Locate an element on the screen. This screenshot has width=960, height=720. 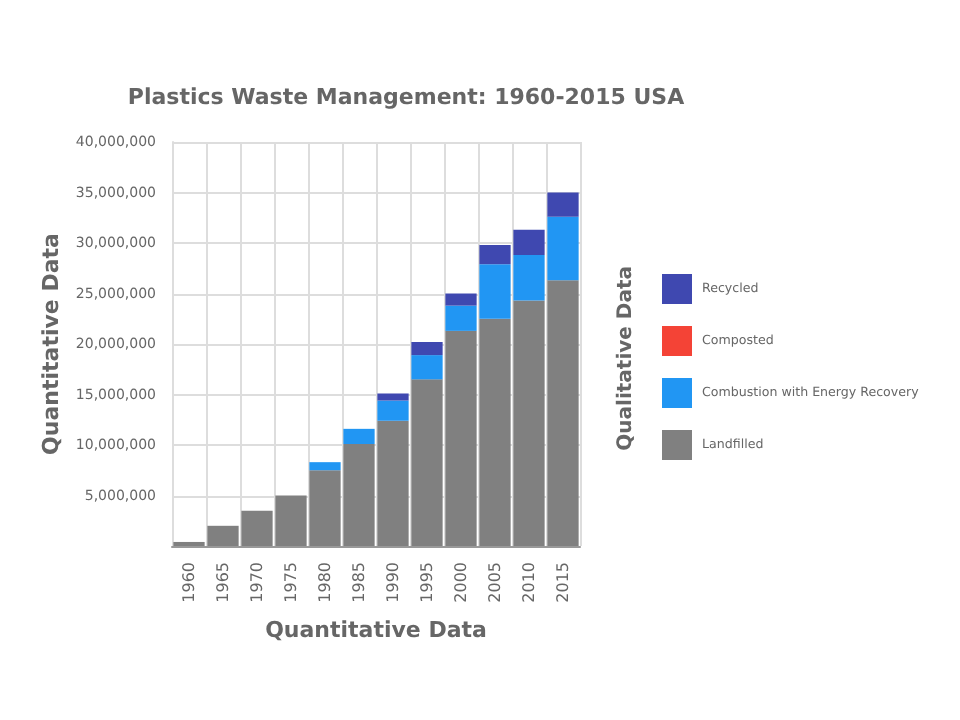
x-tick-label: 2000 is located at coordinates (461, 582).